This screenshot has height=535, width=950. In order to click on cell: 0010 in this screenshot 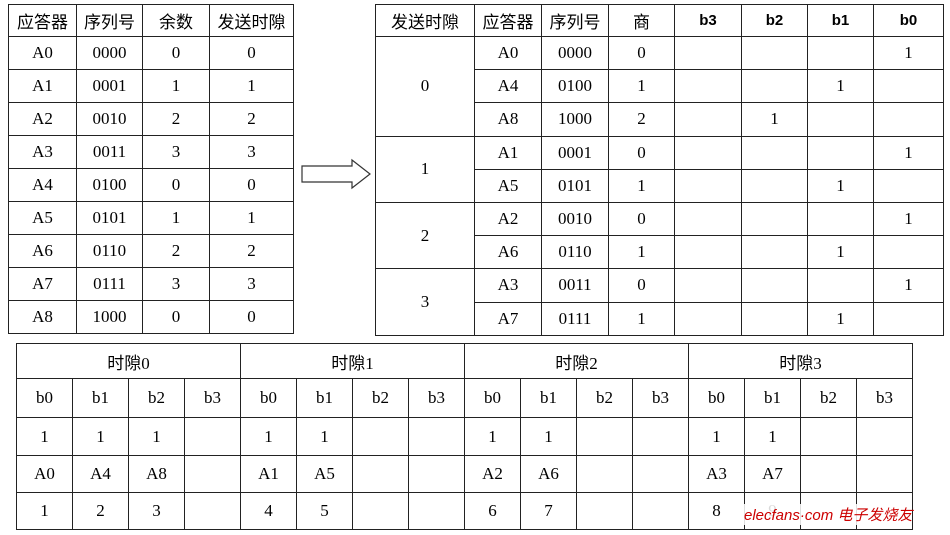, I will do `click(575, 219)`.